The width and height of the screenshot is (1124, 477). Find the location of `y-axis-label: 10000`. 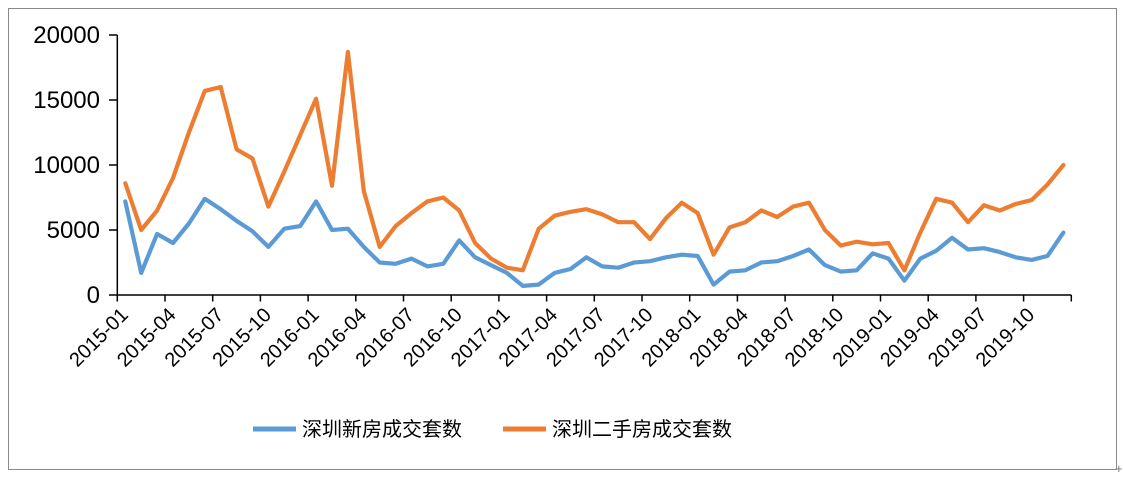

y-axis-label: 10000 is located at coordinates (66, 165).